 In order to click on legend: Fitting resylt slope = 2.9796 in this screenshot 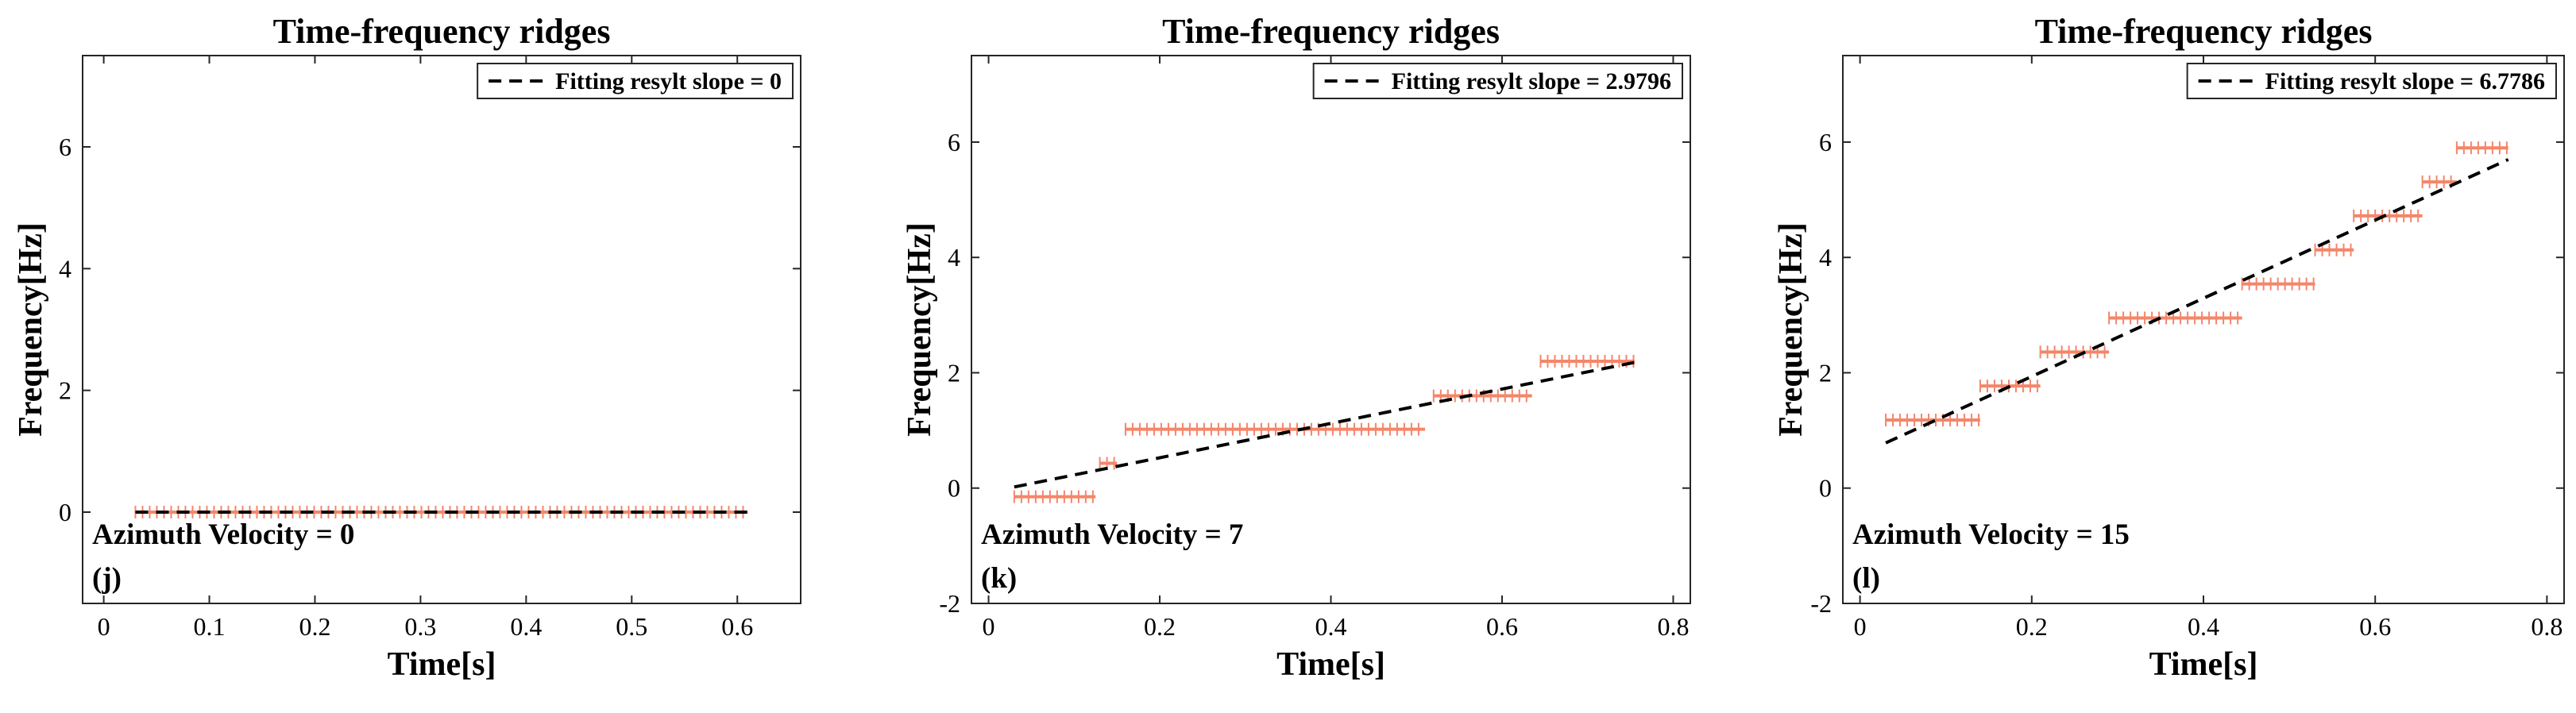, I will do `click(1498, 81)`.